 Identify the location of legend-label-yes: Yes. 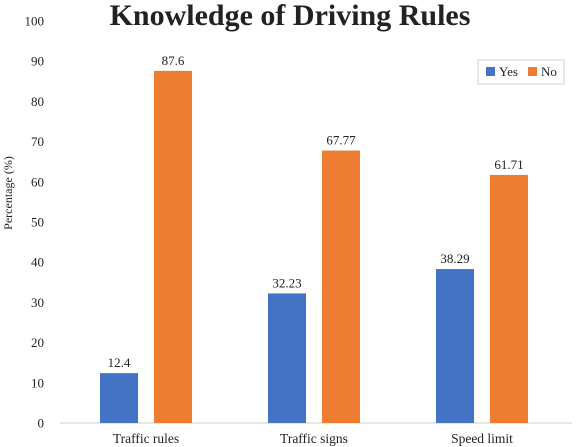
(508, 71).